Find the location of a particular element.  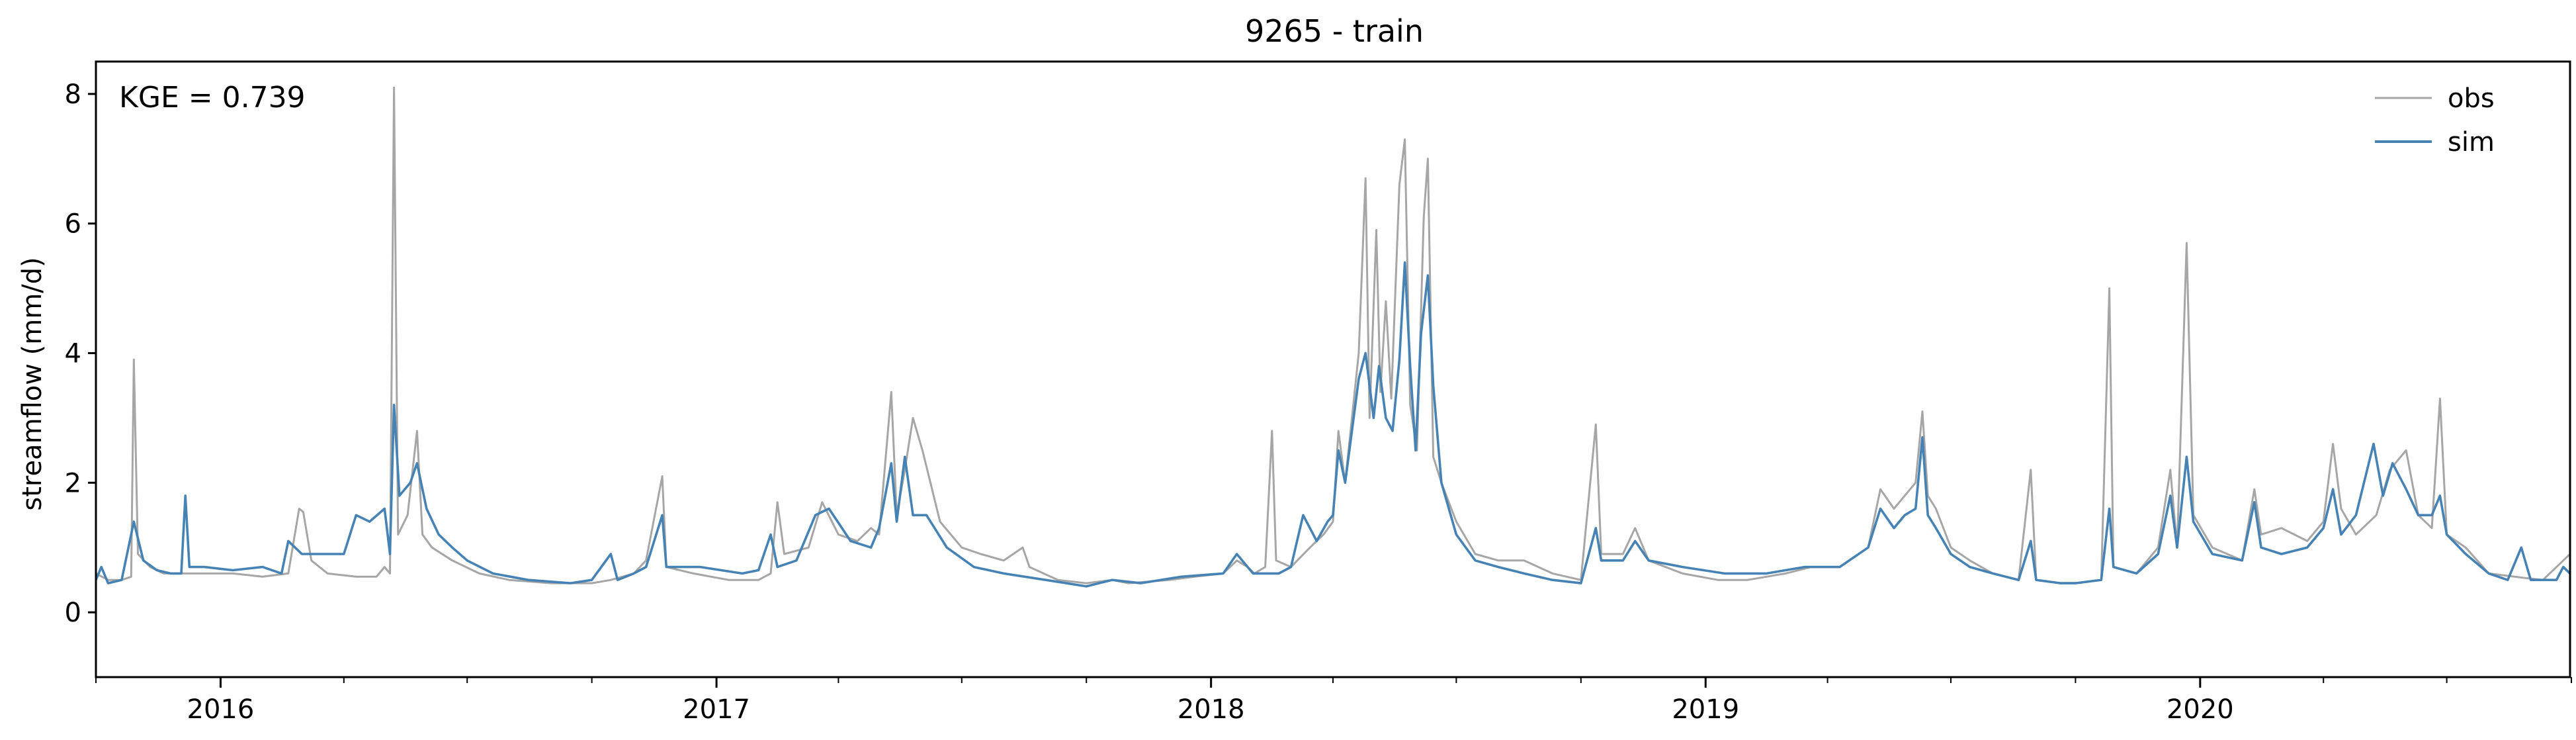

y-axis-label: streamflow (mm/d) is located at coordinates (32, 383).